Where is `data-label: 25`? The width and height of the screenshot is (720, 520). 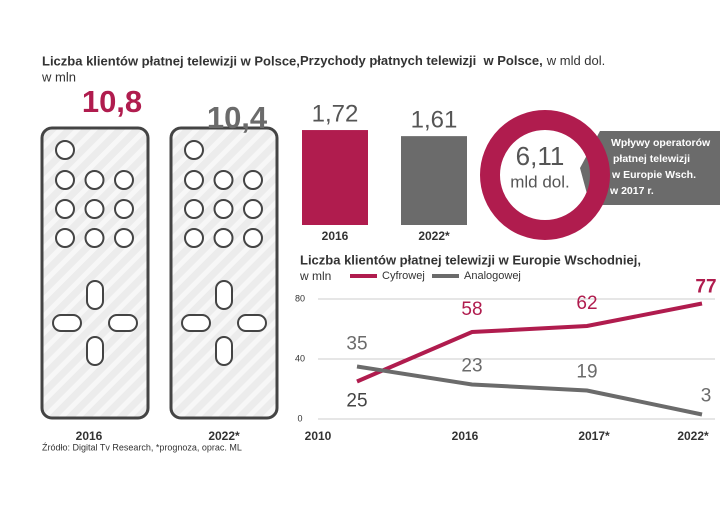 data-label: 25 is located at coordinates (356, 401).